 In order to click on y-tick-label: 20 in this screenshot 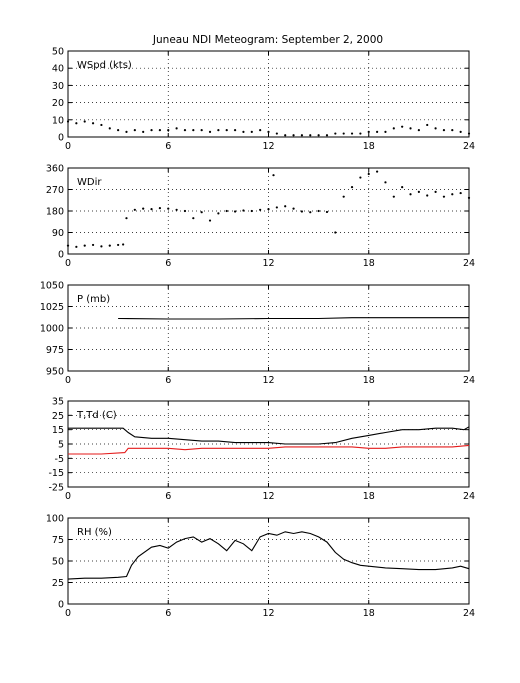, I will do `click(58, 103)`.